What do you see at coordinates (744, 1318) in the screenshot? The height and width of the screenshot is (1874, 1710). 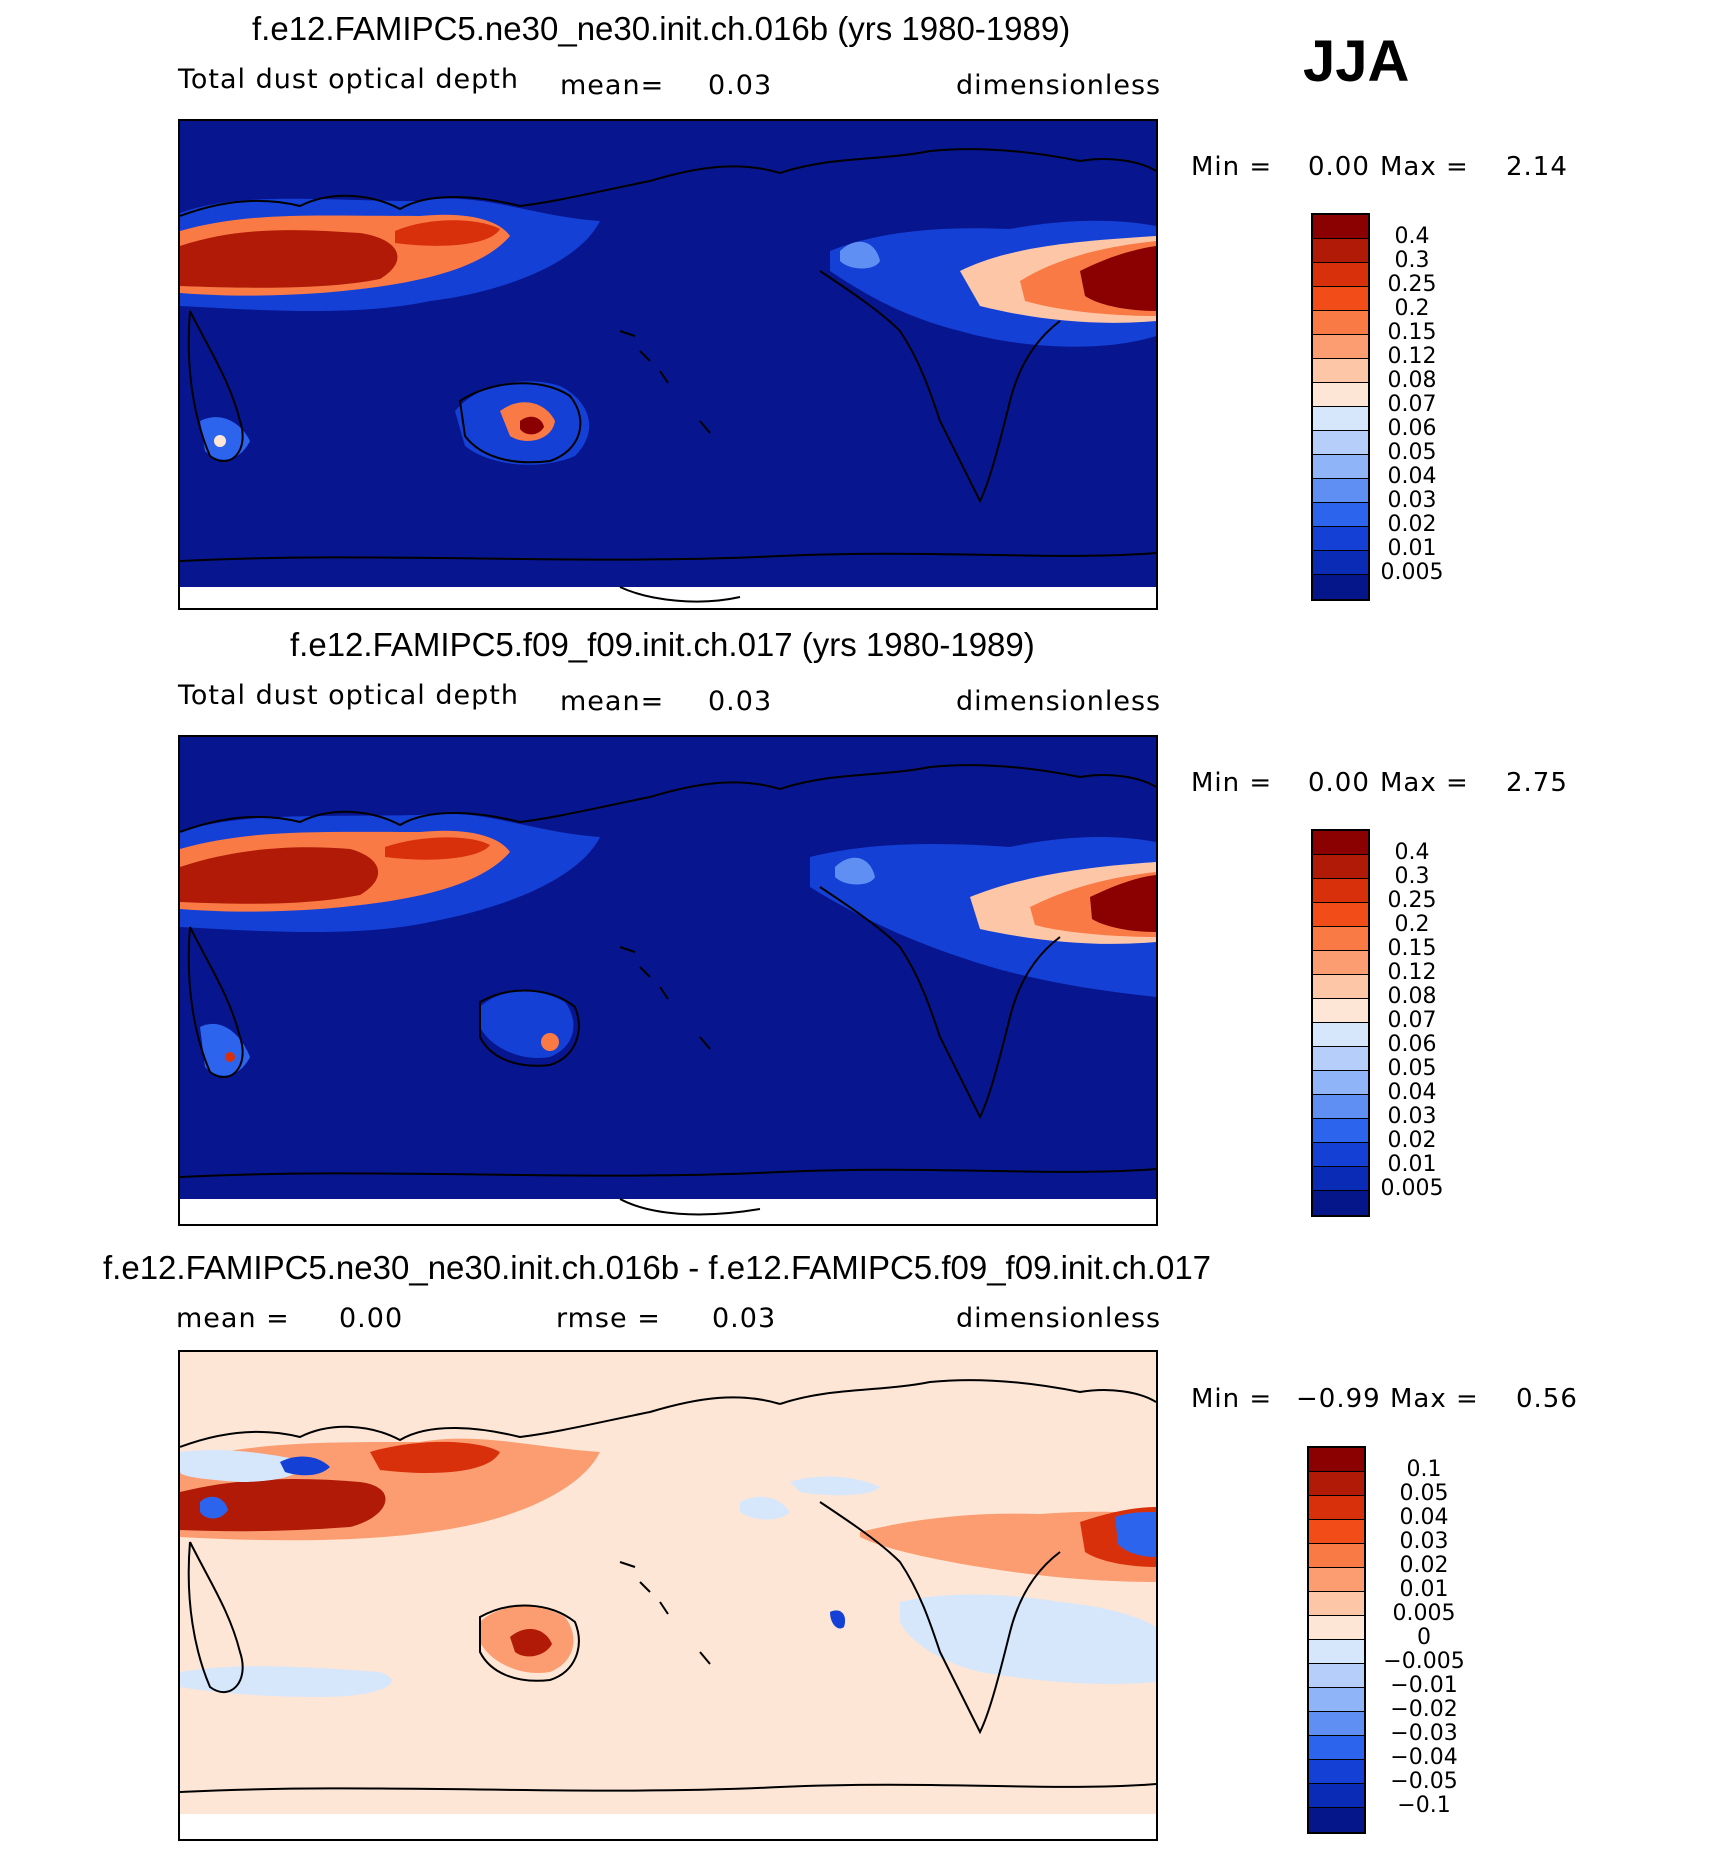 I see `panel3-rmse-value: 0.03` at bounding box center [744, 1318].